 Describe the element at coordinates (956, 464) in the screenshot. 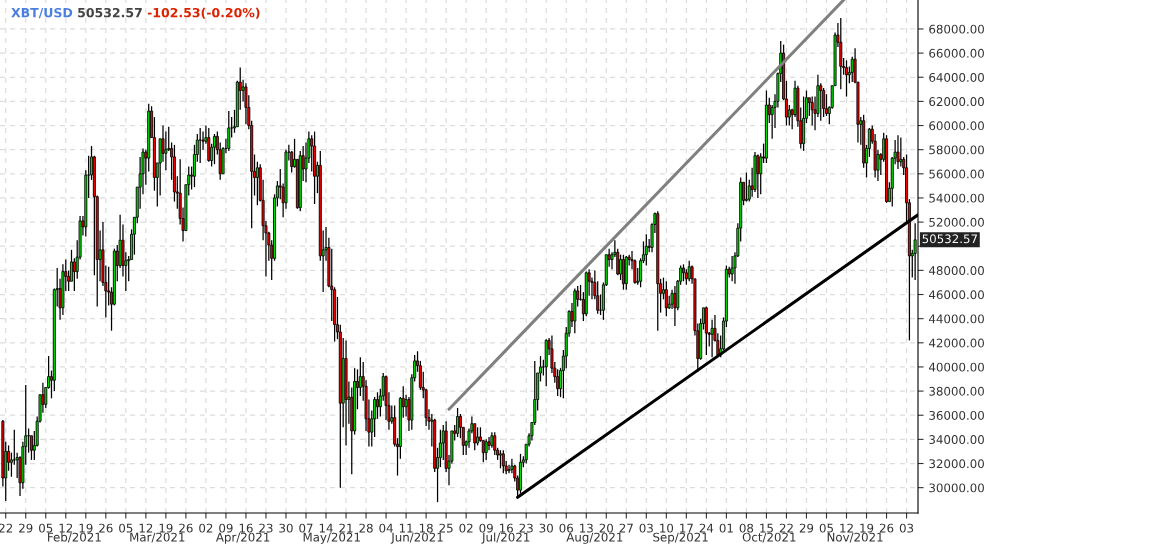

I see `y-tick-label: 32000.00` at that location.